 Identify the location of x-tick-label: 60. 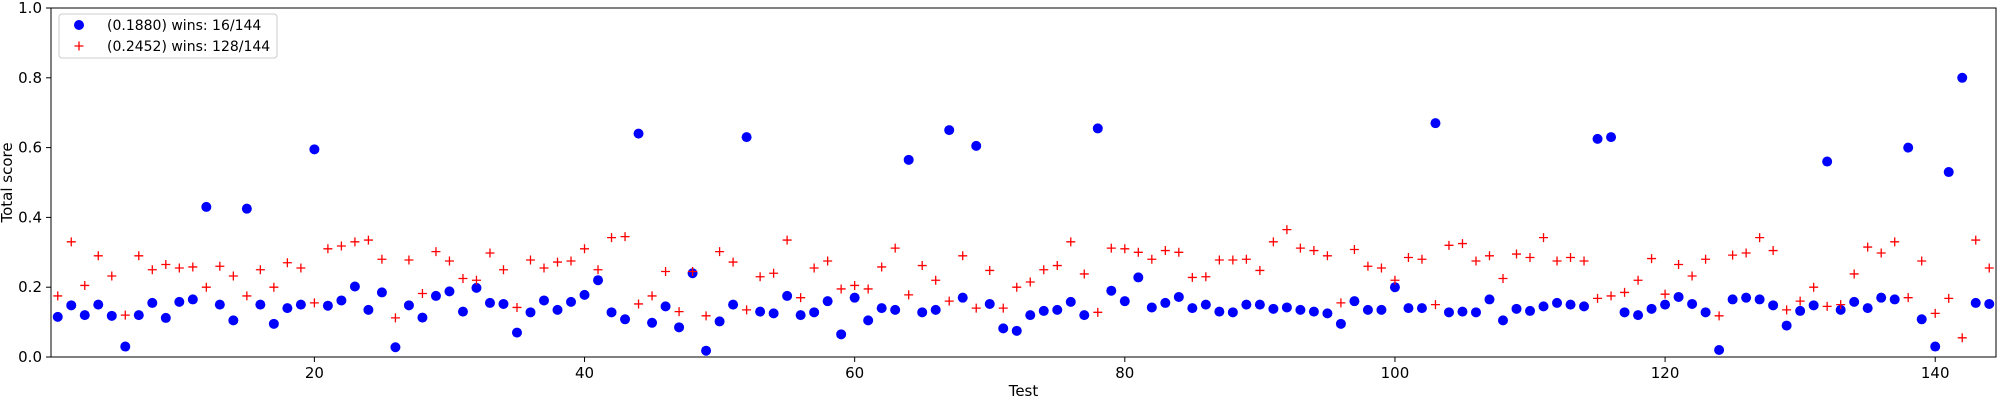
(854, 373).